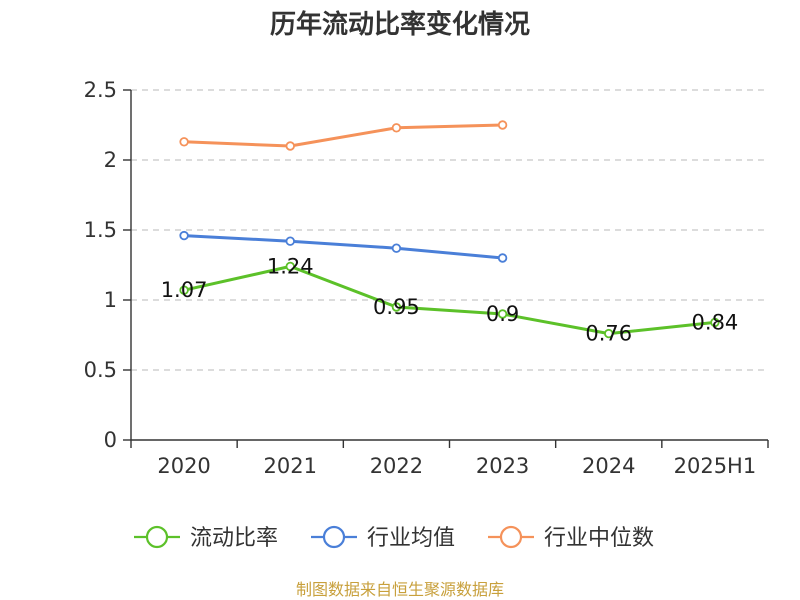  What do you see at coordinates (110, 160) in the screenshot?
I see `y-tick-label-4: 2` at bounding box center [110, 160].